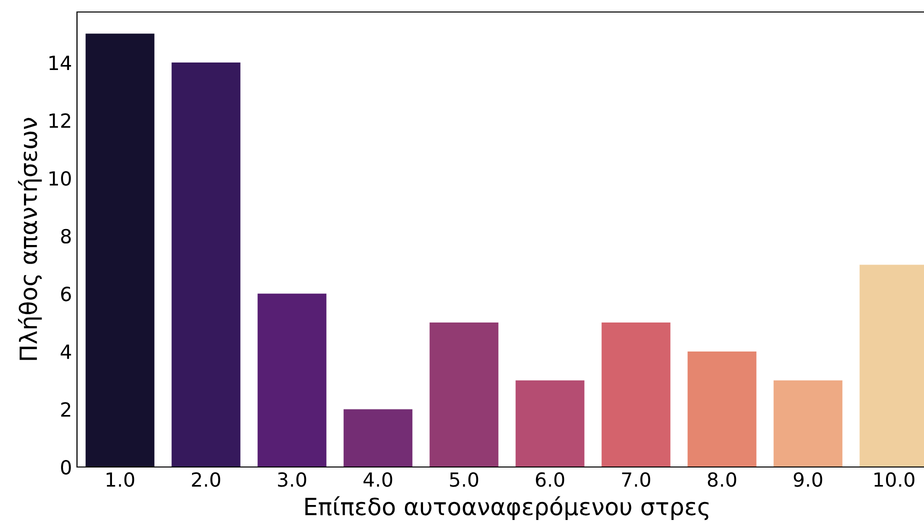 This screenshot has height=530, width=924. Describe the element at coordinates (377, 479) in the screenshot. I see `x-tick-label: 4.0` at that location.